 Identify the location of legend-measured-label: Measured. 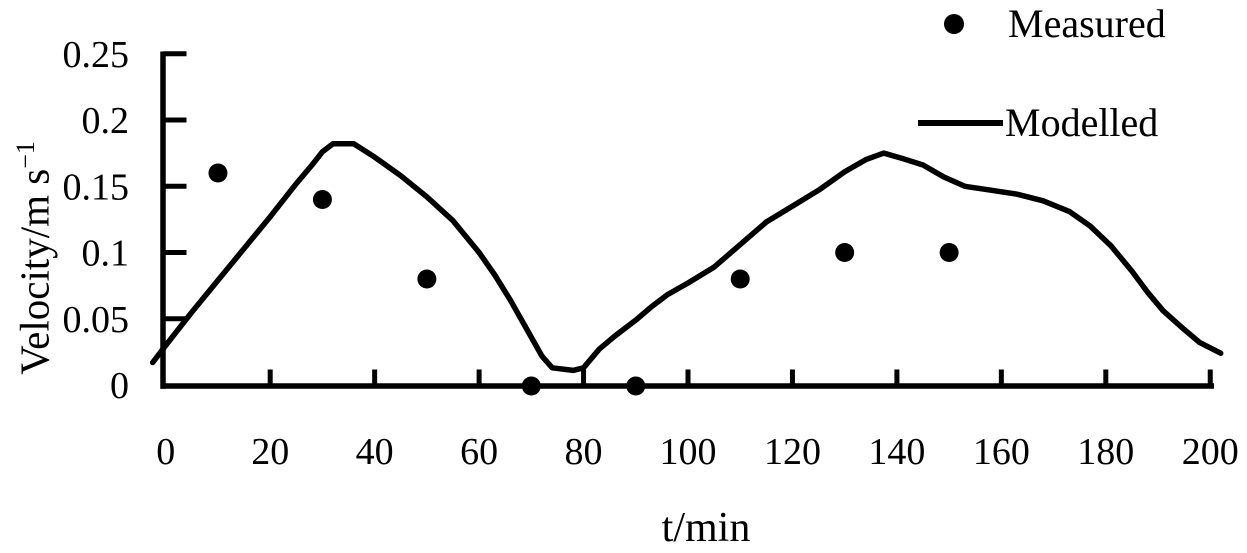
(1087, 23).